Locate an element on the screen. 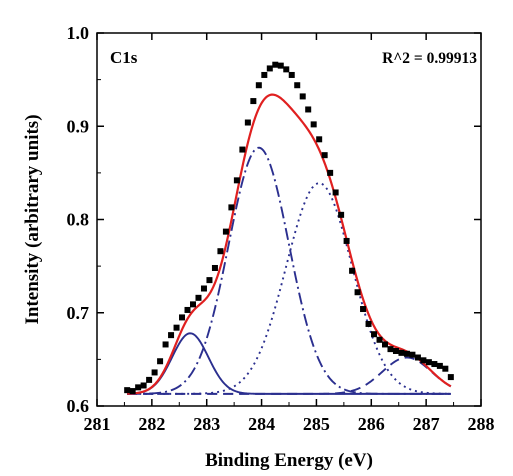 This screenshot has height=476, width=513. x-tick-label: 285 is located at coordinates (316, 424).